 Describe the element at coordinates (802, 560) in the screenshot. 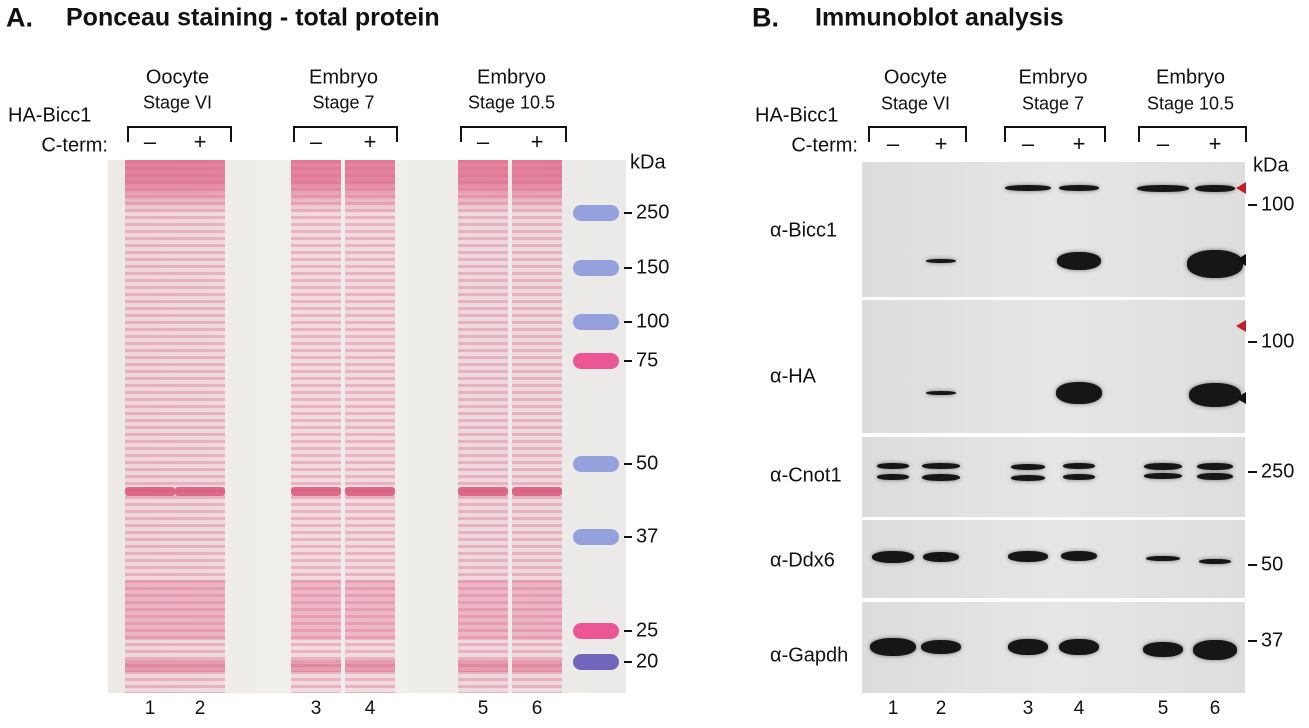

I see `blot-label: α-Ddx6` at that location.